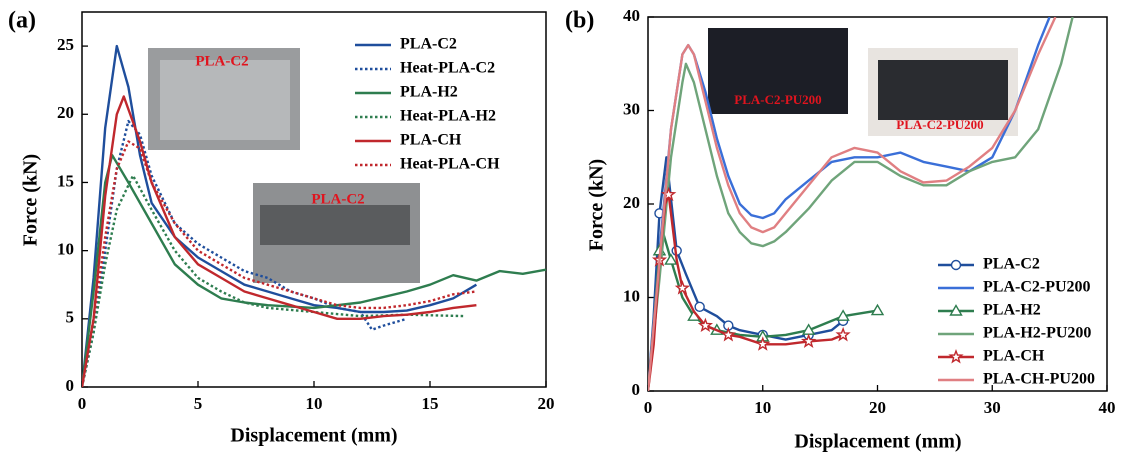 The height and width of the screenshot is (459, 1127). Describe the element at coordinates (198, 403) in the screenshot. I see `x-tick-label: 5` at that location.